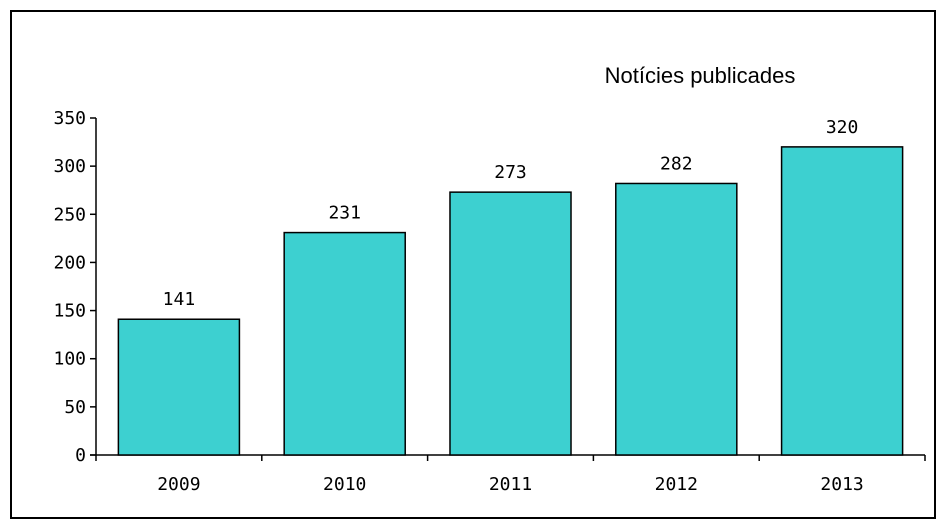  I want to click on x-tick-label-2013: 2013, so click(841, 484).